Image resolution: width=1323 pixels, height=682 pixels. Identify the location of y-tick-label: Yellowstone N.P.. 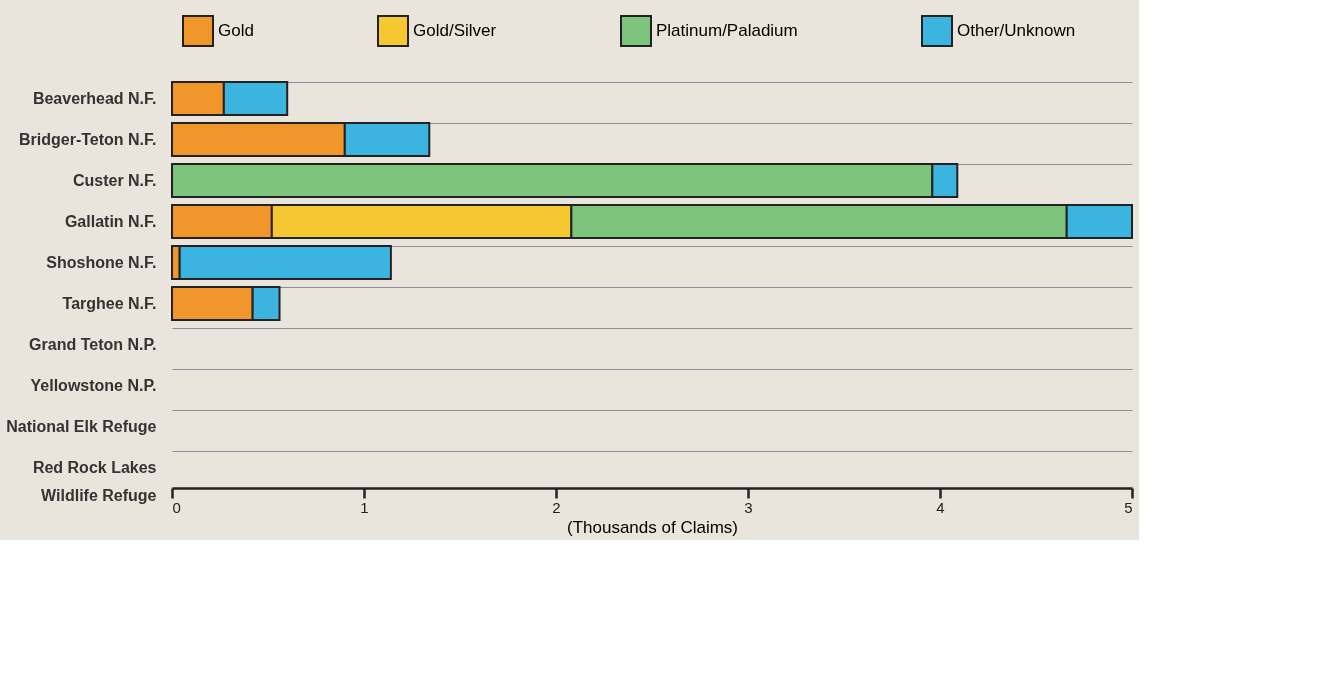
(93, 385).